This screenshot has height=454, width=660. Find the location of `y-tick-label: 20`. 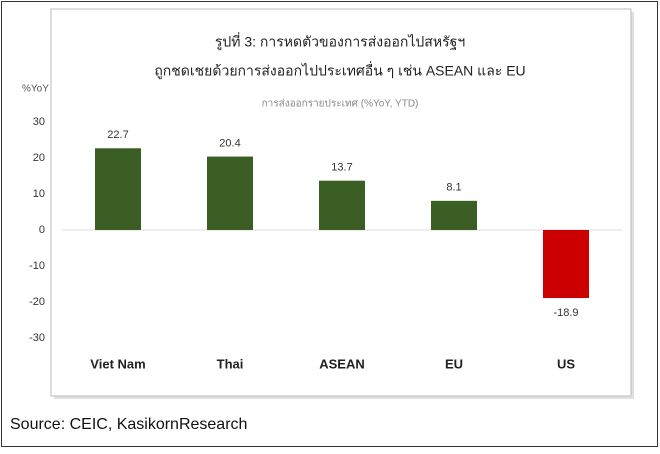

y-tick-label: 20 is located at coordinates (39, 158).